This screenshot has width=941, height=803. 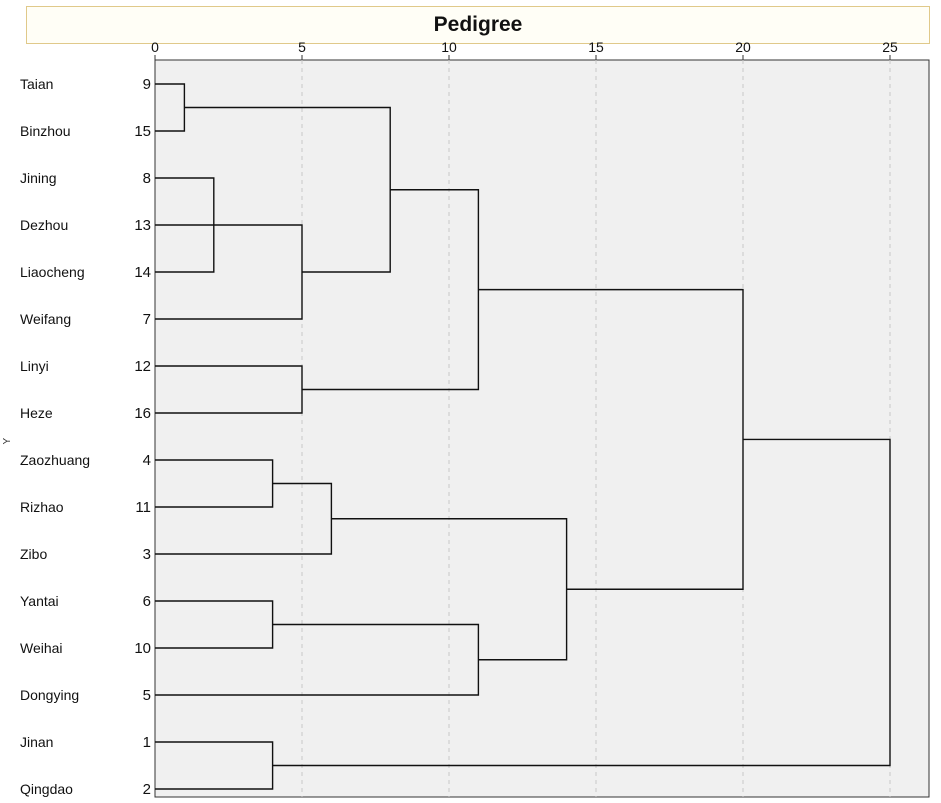 I want to click on leaf-name-dezhou: Dezhou, so click(x=44, y=225).